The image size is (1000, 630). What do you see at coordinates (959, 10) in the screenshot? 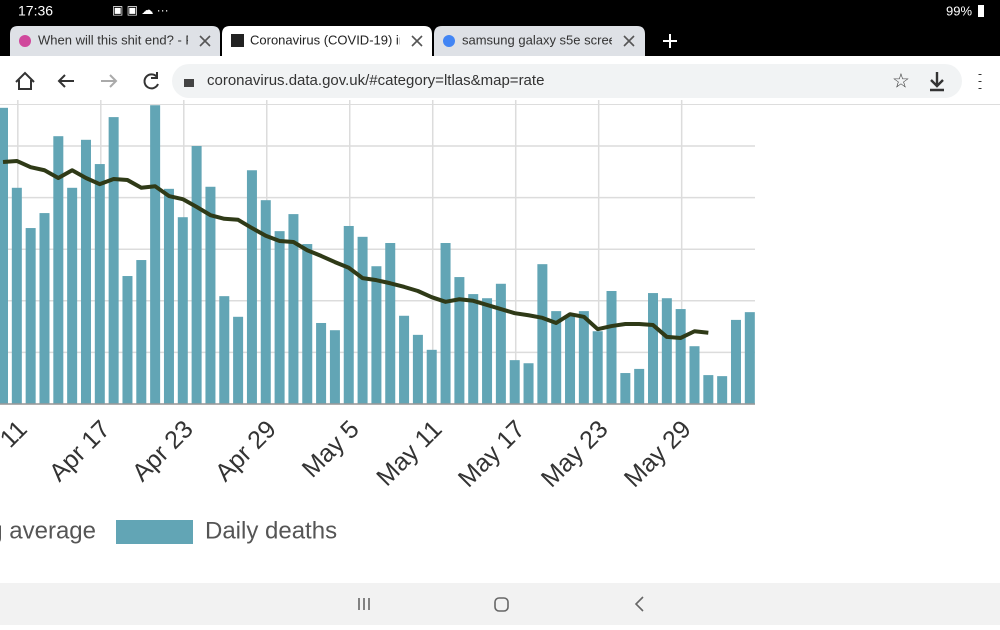
I see `battery: 99%` at bounding box center [959, 10].